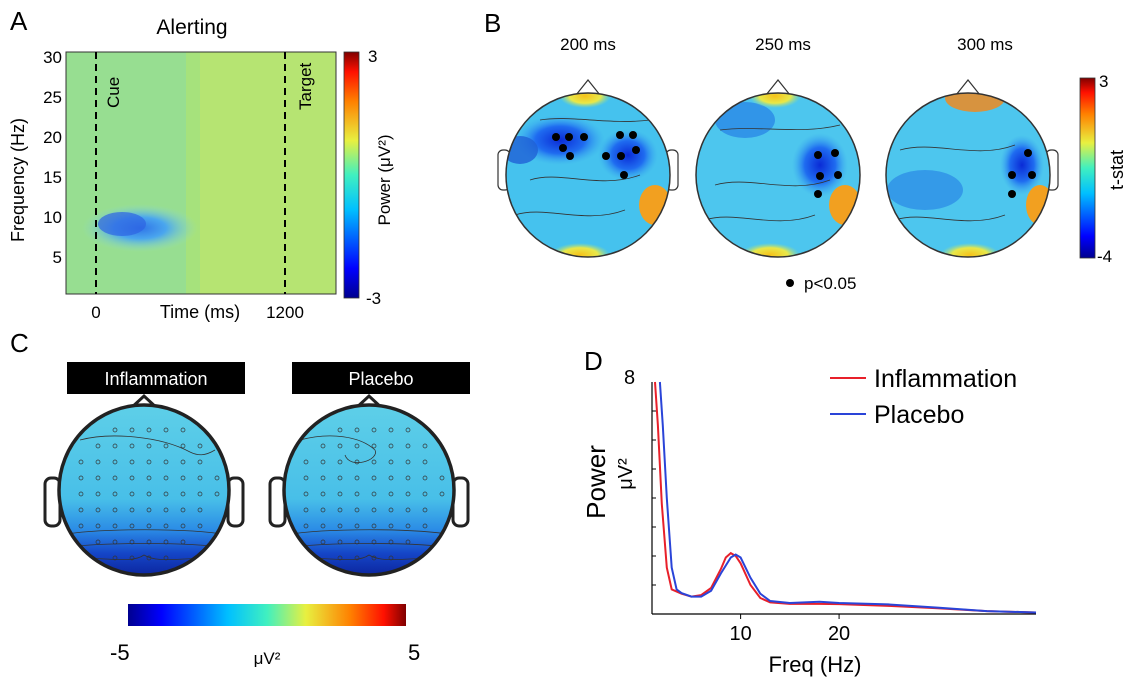 The height and width of the screenshot is (682, 1126). I want to click on condition-header, so click(381, 378).